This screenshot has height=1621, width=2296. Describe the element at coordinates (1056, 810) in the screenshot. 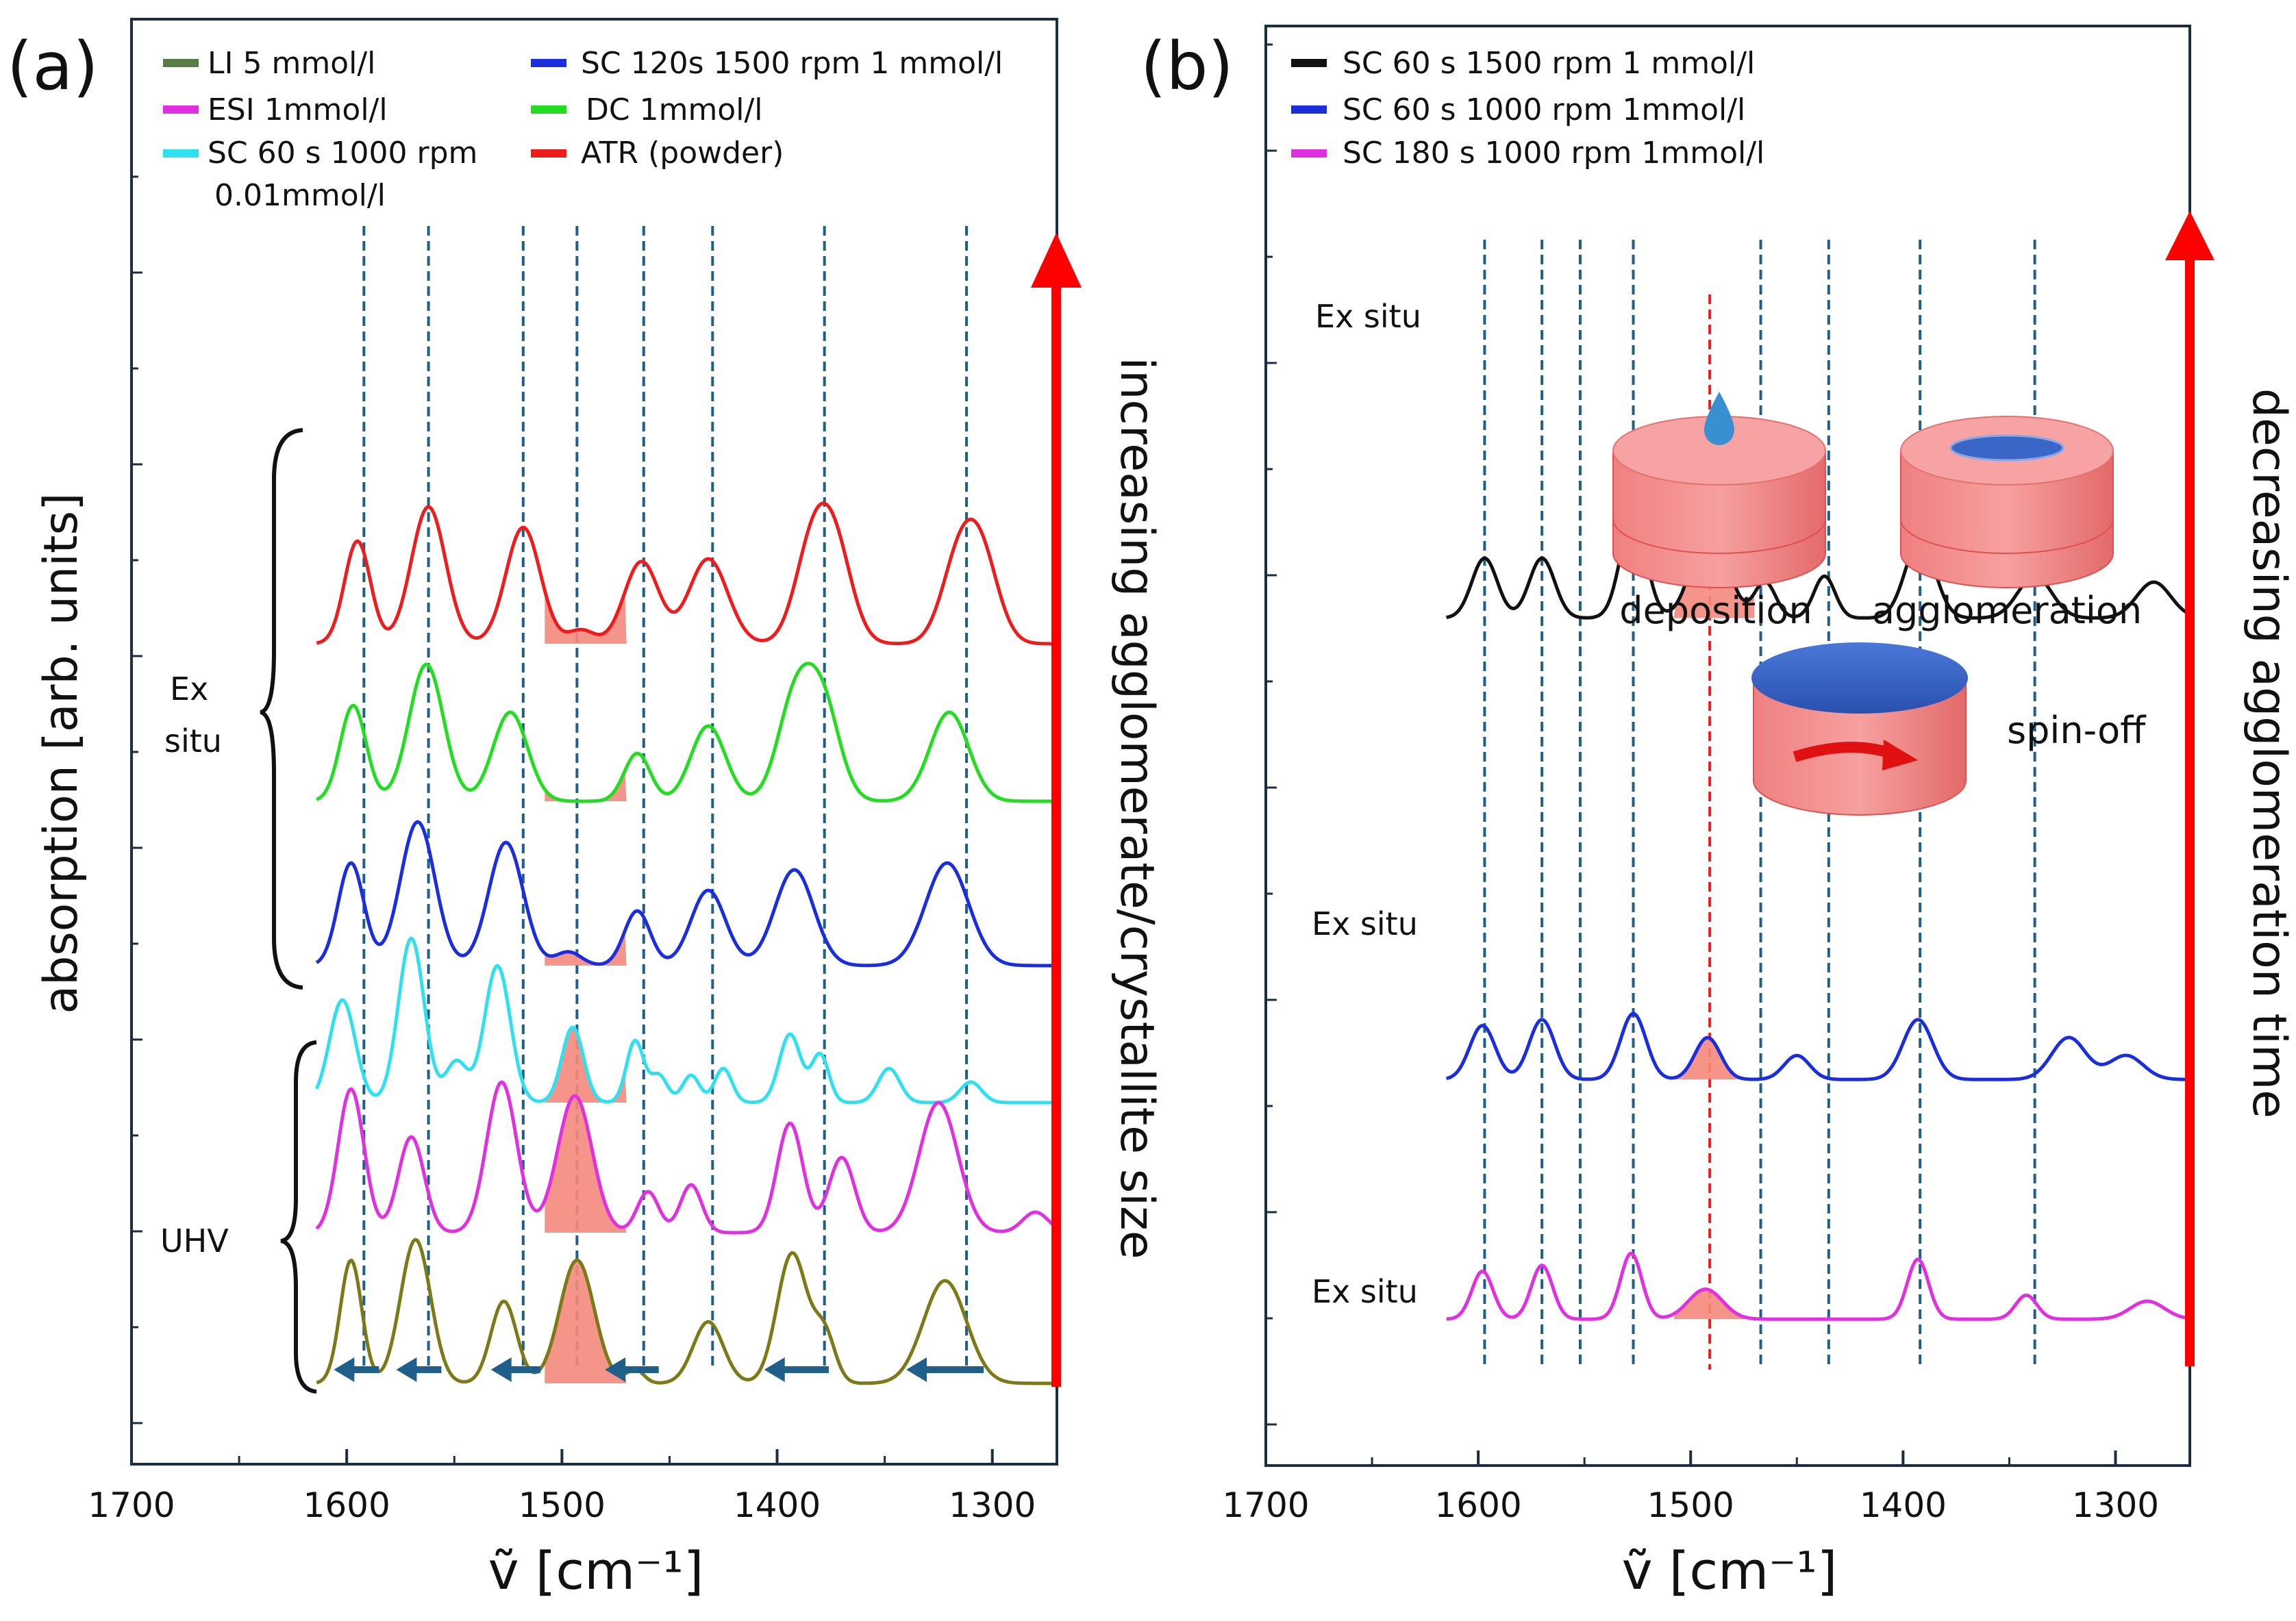

I see `panel-a-size-arrow` at that location.